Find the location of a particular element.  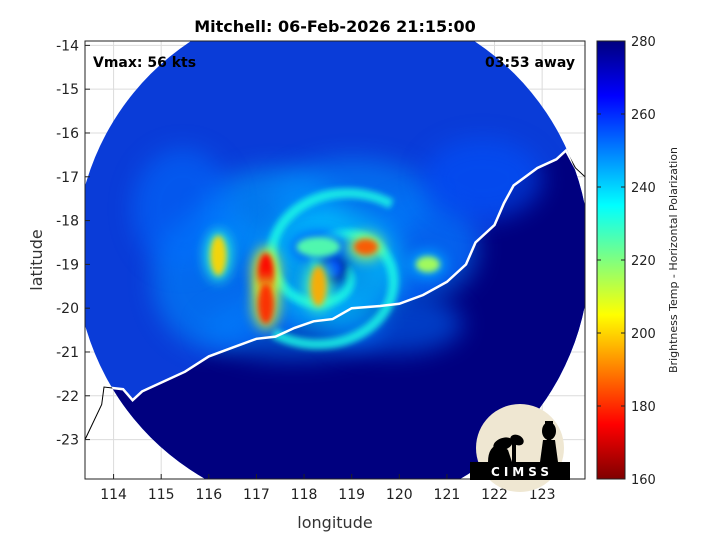

x-tick-label: 114 is located at coordinates (113, 495).